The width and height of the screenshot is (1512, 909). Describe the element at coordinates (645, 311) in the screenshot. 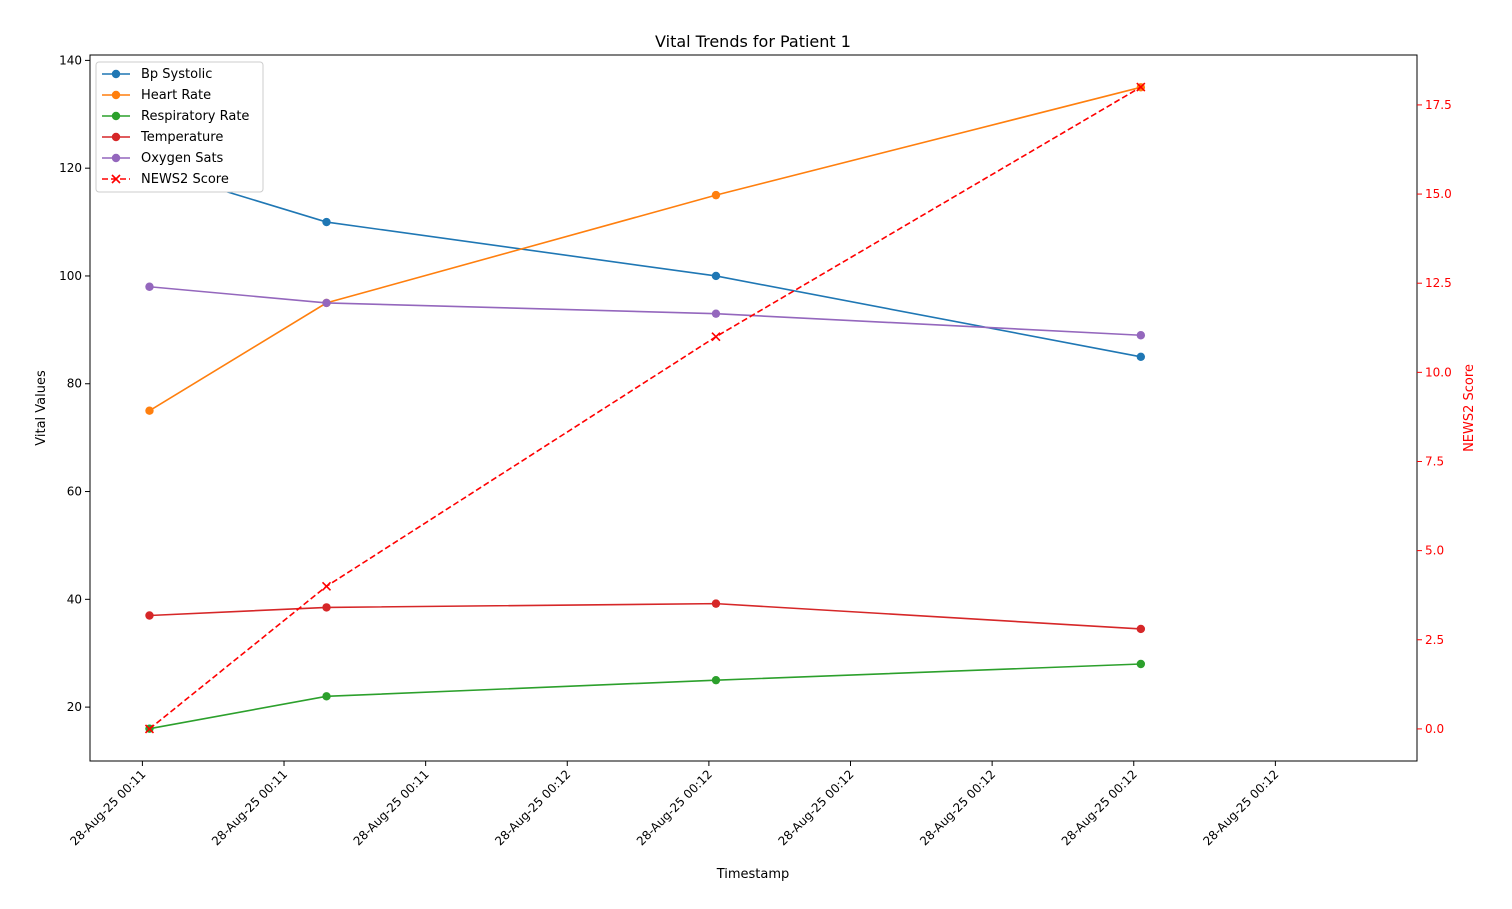

I see `series-line-oxygen-sats` at that location.